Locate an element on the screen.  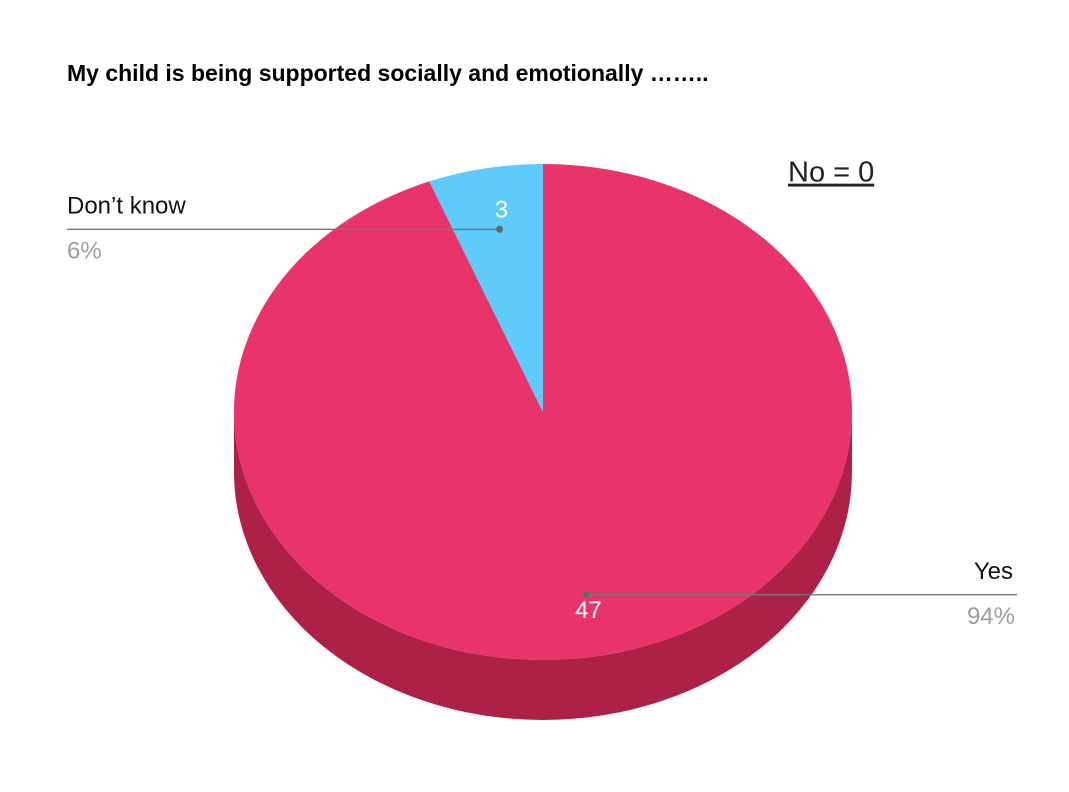
data-label: 47 is located at coordinates (588, 610).